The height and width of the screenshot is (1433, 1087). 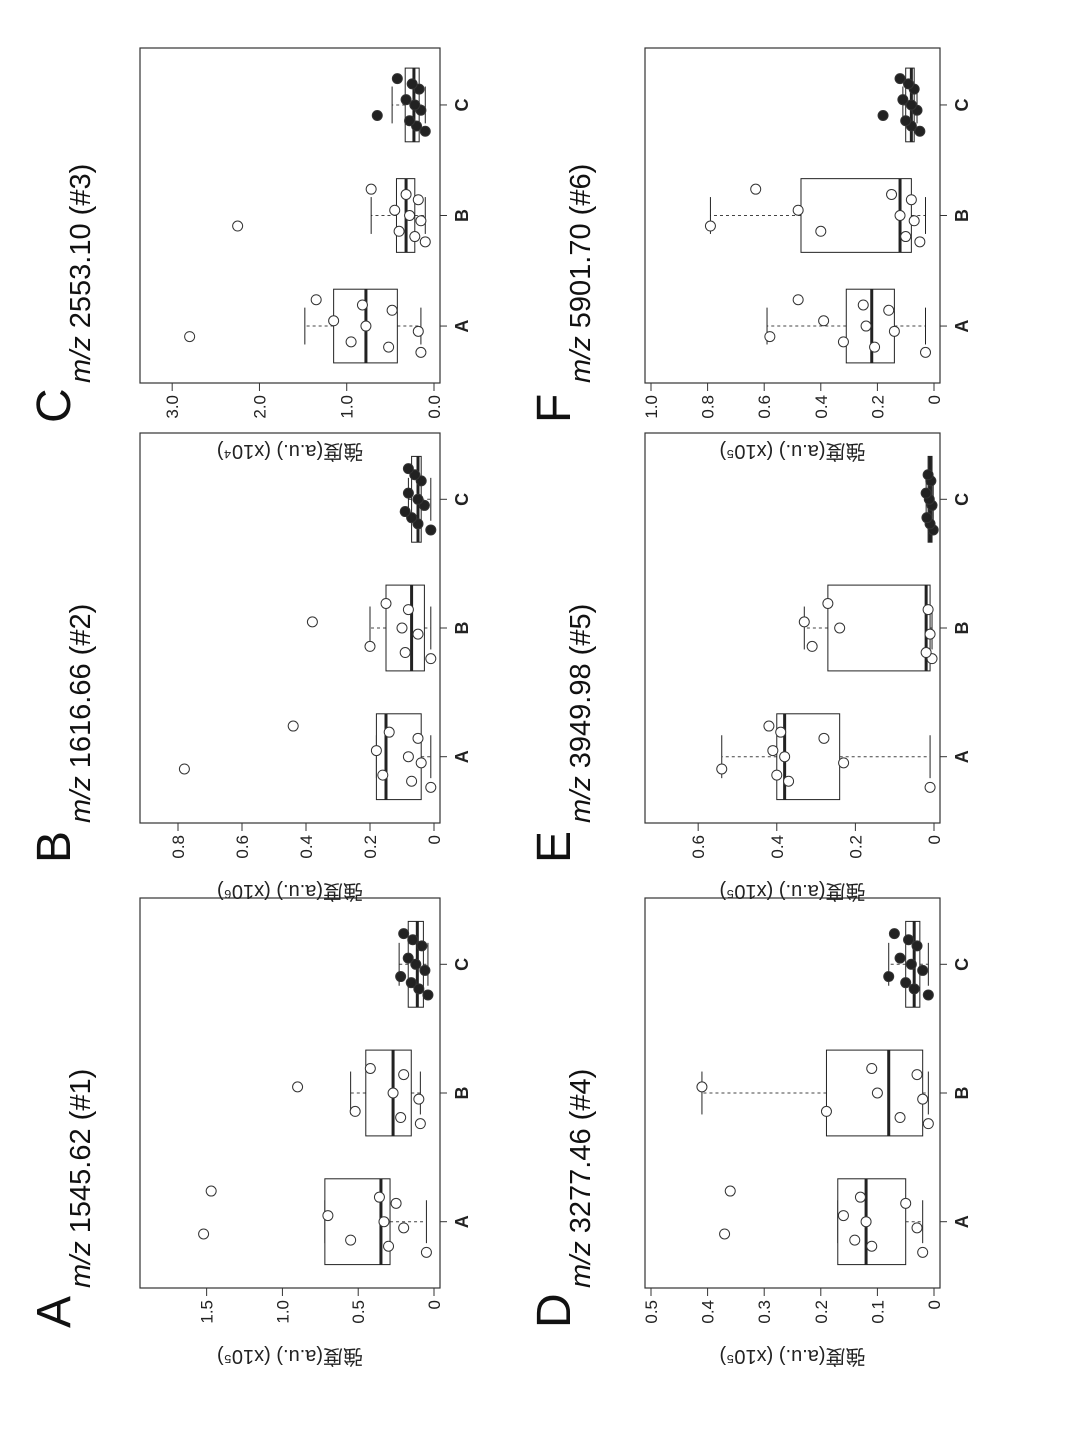 I want to click on y-tick-label: 0.8, so click(x=708, y=407).